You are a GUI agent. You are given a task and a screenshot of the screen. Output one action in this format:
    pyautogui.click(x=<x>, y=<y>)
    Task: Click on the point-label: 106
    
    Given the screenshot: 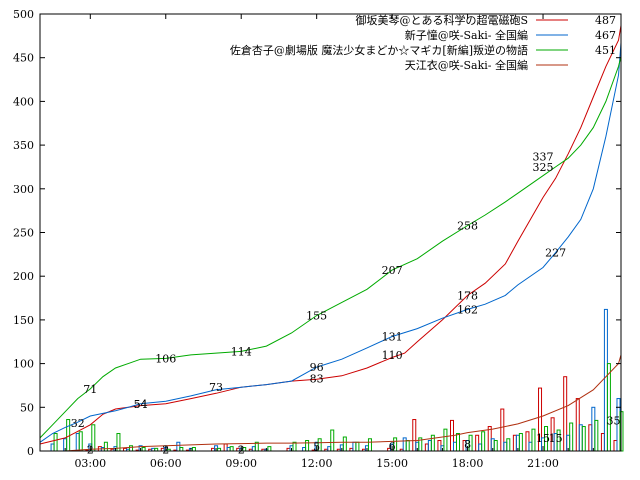 What is the action you would take?
    pyautogui.click(x=165, y=358)
    